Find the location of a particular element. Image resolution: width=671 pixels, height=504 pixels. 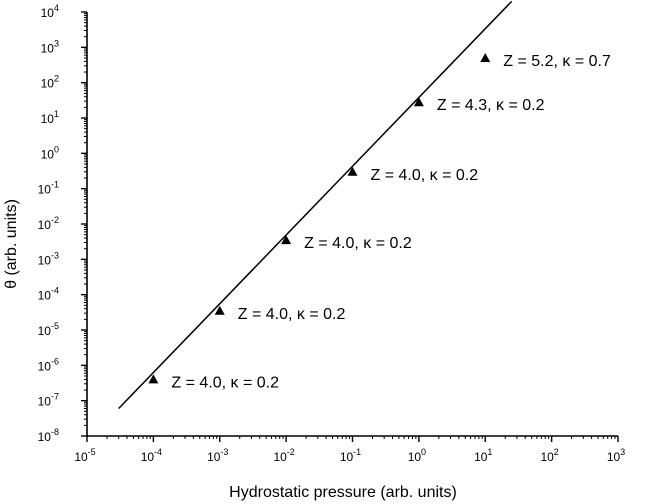

y-tick-label: 10⁻⁷ is located at coordinates (48, 400).